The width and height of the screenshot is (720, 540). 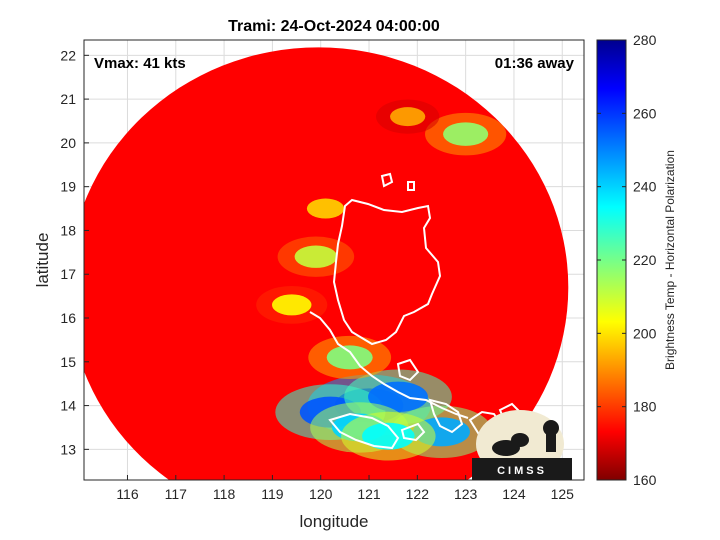 I want to click on cimss-logo-text: CIMSS, so click(x=522, y=471).